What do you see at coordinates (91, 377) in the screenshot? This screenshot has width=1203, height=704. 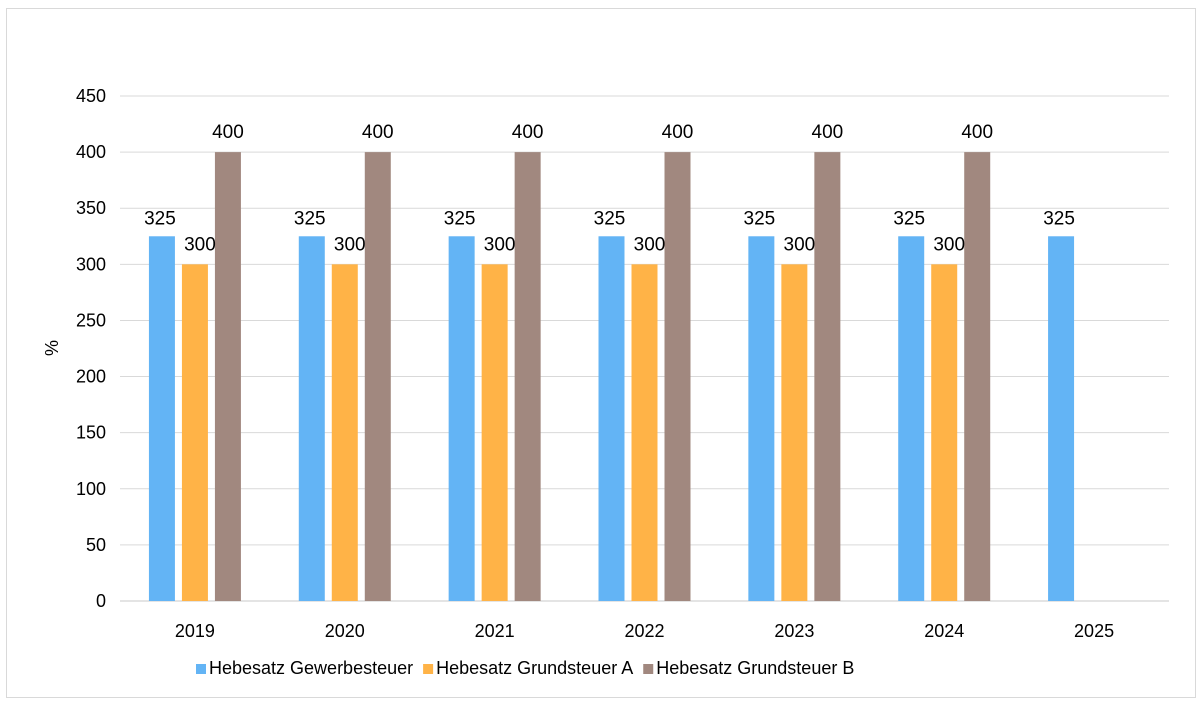 I see `y-tick-label: 200` at bounding box center [91, 377].